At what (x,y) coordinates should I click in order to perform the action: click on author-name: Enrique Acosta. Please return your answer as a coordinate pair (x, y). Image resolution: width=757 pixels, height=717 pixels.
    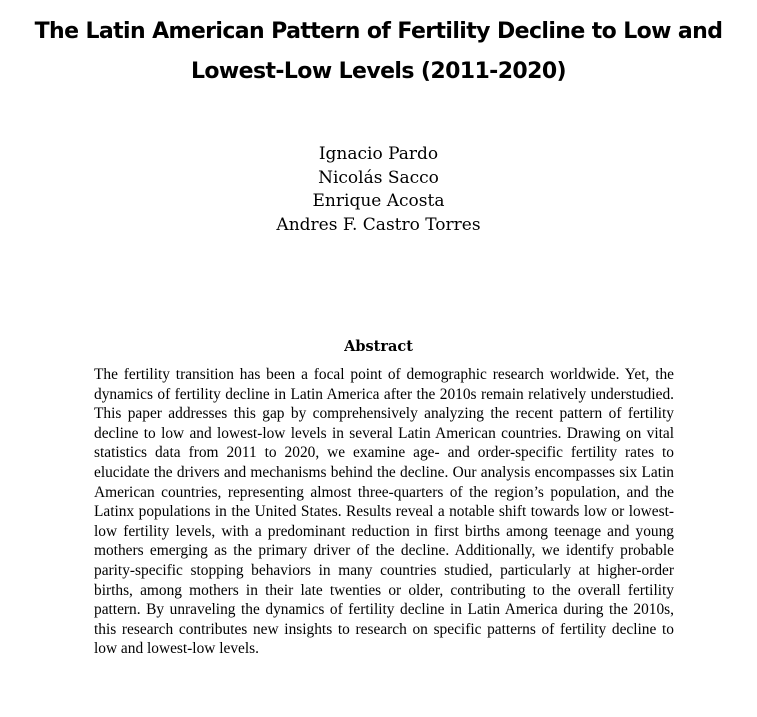
    Looking at the image, I should click on (378, 201).